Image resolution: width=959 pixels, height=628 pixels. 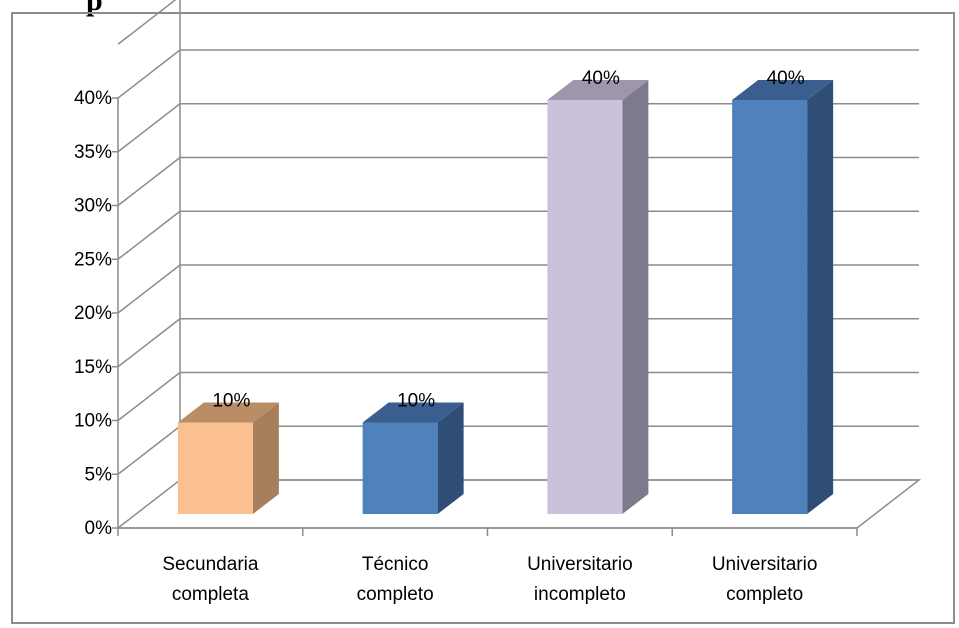 I want to click on y-tick-label: 30%, so click(x=93, y=206).